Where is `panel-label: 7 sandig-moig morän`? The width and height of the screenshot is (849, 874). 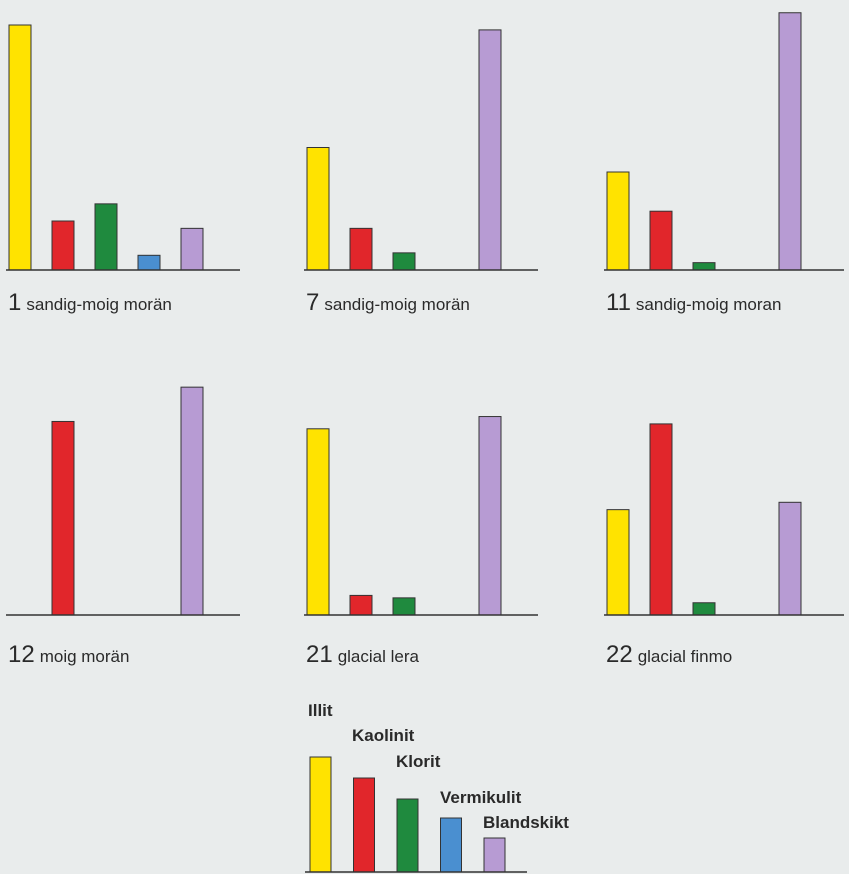 panel-label: 7 sandig-moig morän is located at coordinates (388, 302).